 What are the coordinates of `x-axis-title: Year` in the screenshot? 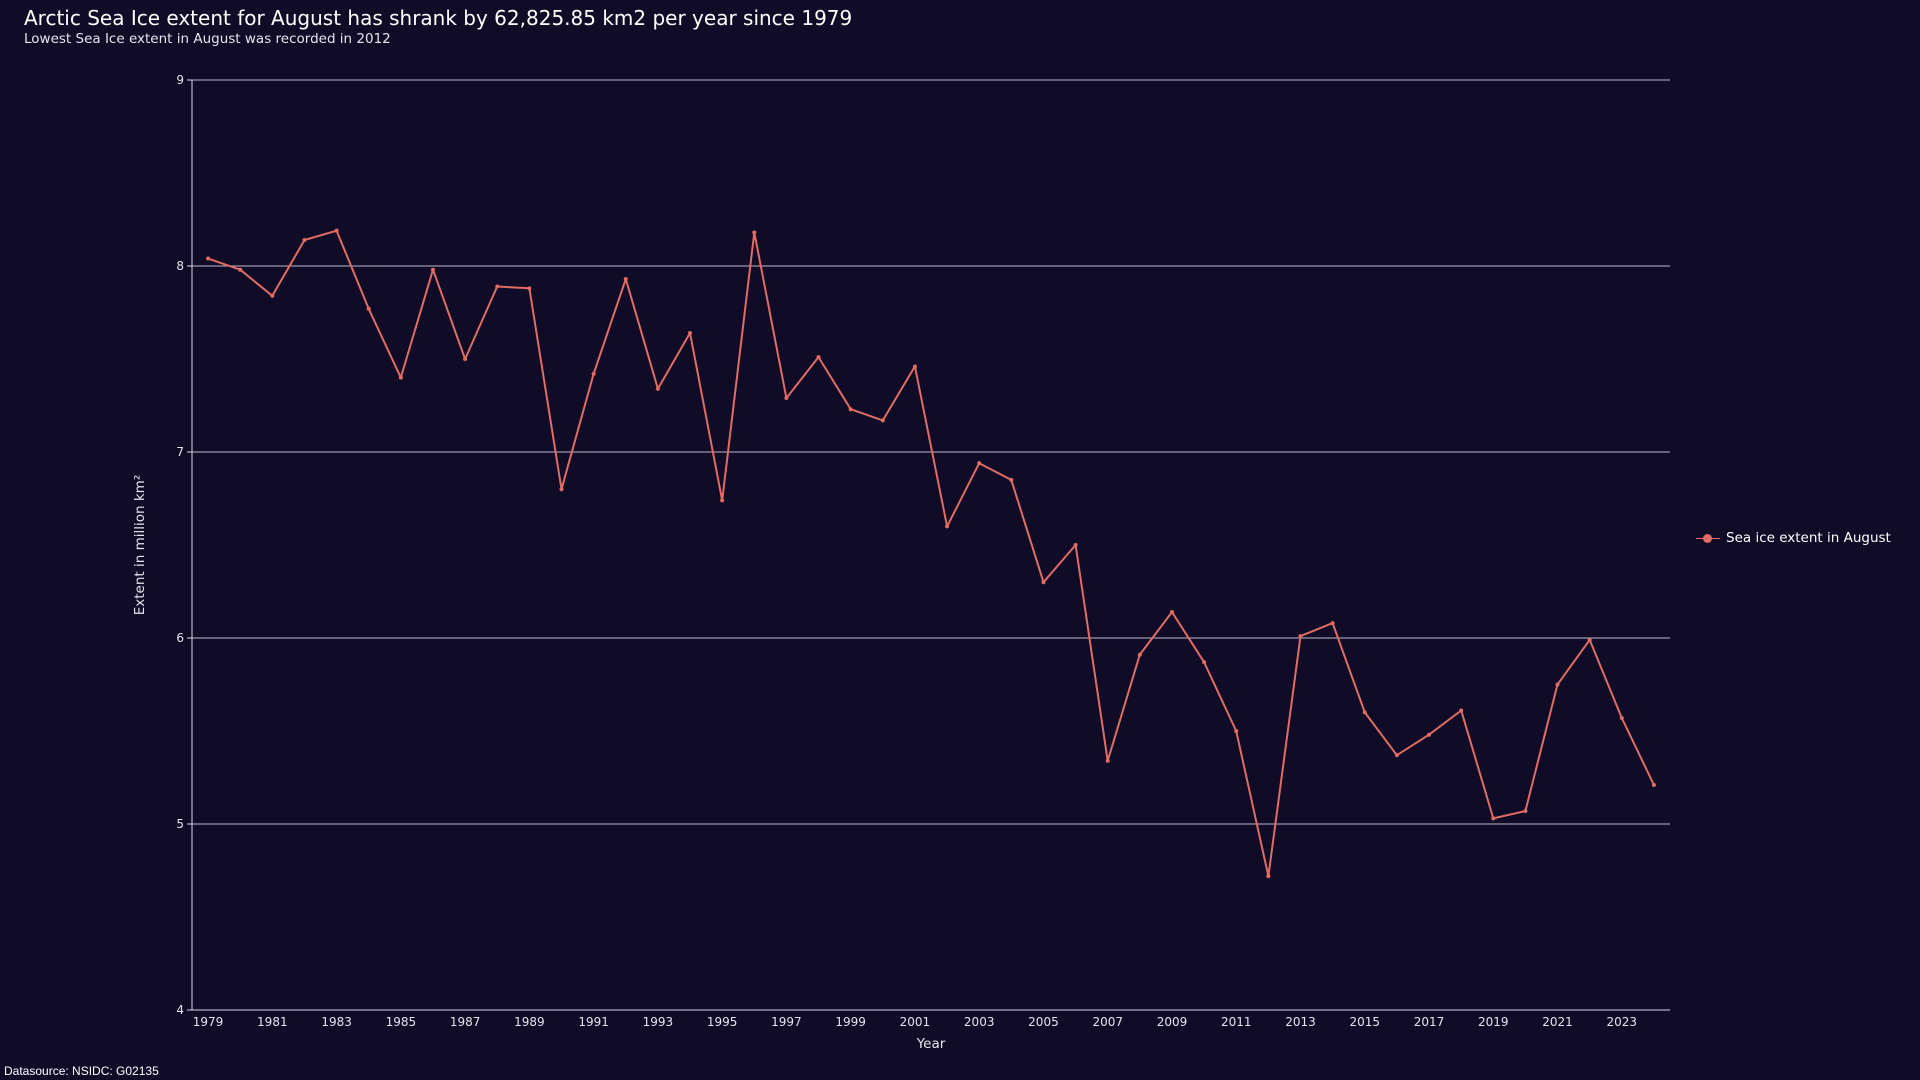 It's located at (931, 1044).